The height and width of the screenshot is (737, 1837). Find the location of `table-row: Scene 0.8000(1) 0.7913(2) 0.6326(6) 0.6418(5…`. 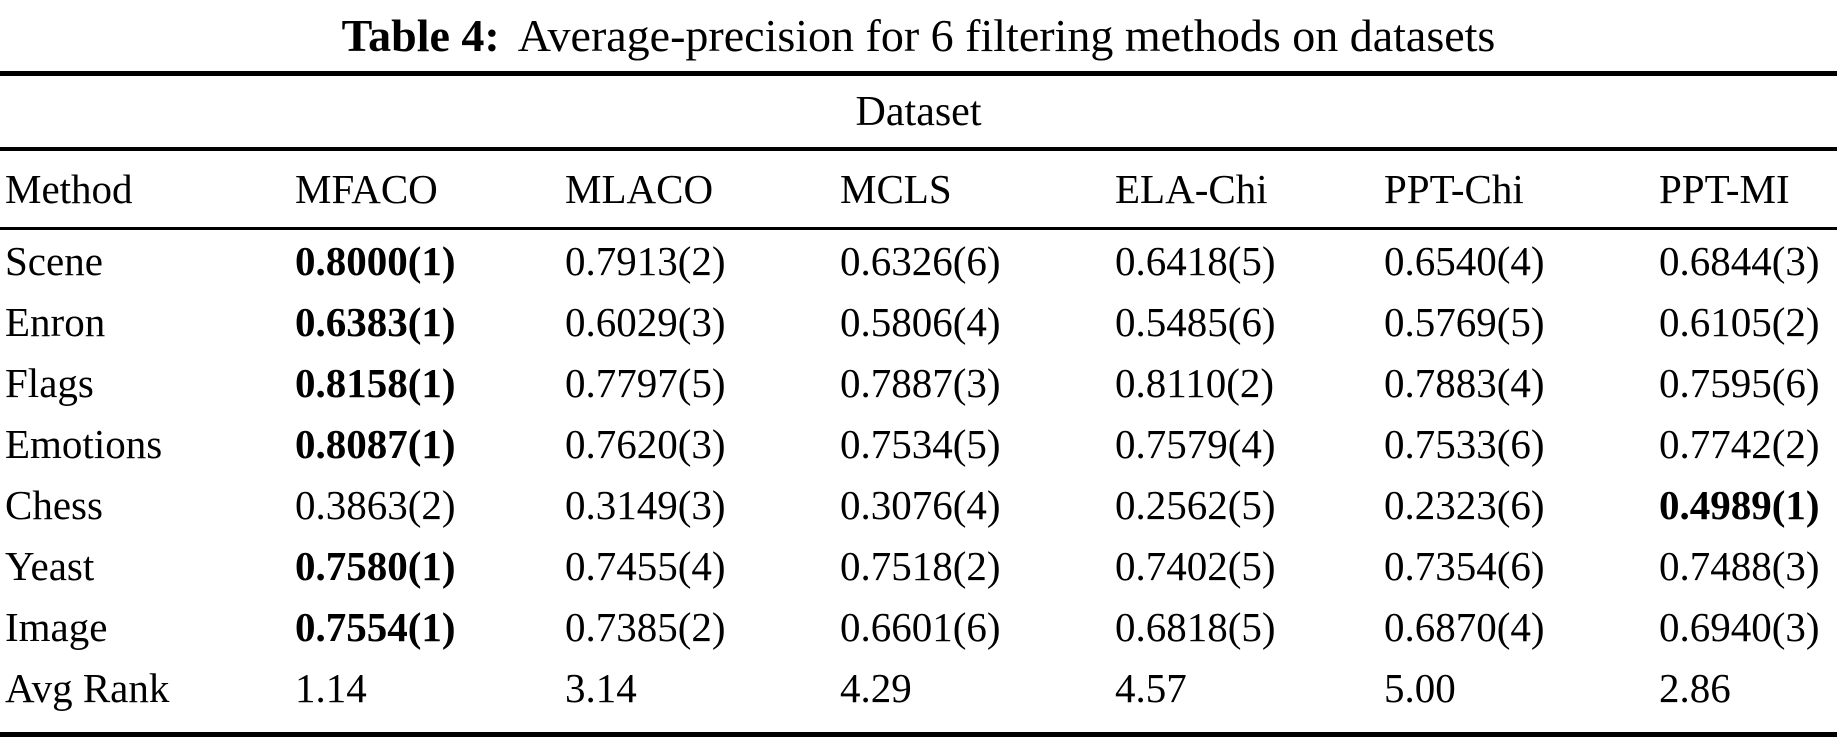

table-row: Scene 0.8000(1) 0.7913(2) 0.6326(6) 0.6418(5… is located at coordinates (918, 260).